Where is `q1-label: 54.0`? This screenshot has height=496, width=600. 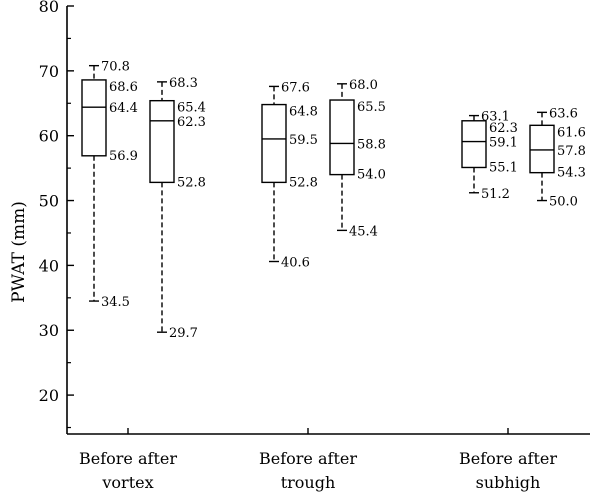 q1-label: 54.0 is located at coordinates (371, 175).